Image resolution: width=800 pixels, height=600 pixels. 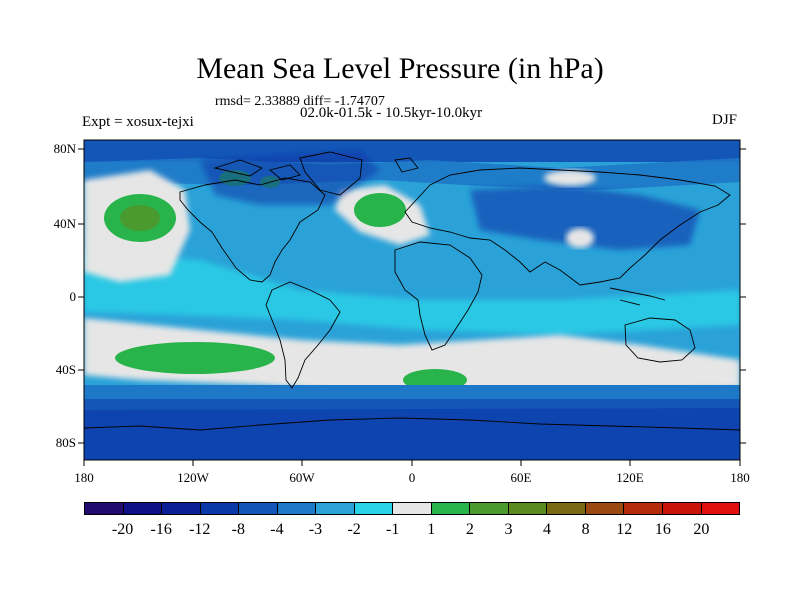 I want to click on lon-label-60w: 60W, so click(x=302, y=477).